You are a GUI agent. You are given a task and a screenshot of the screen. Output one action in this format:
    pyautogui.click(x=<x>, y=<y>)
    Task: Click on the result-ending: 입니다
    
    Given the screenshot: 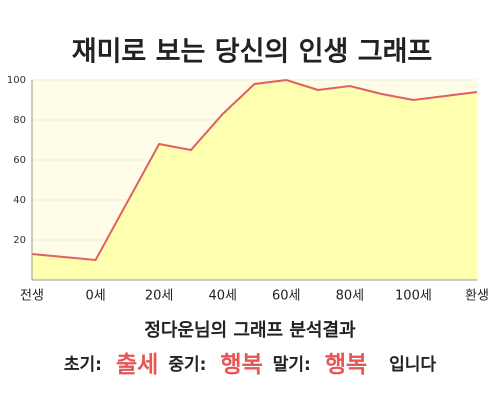 What is the action you would take?
    pyautogui.click(x=412, y=365)
    